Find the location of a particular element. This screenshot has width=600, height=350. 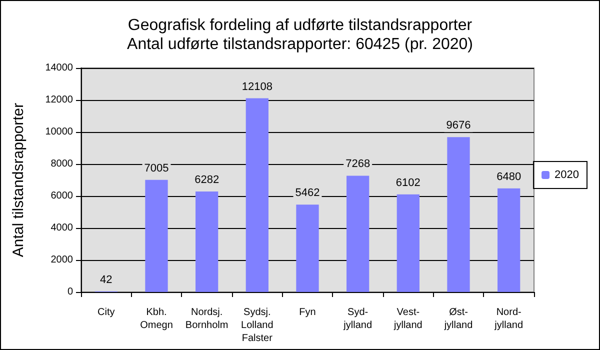

y-tick-label: 6000 is located at coordinates (62, 196).